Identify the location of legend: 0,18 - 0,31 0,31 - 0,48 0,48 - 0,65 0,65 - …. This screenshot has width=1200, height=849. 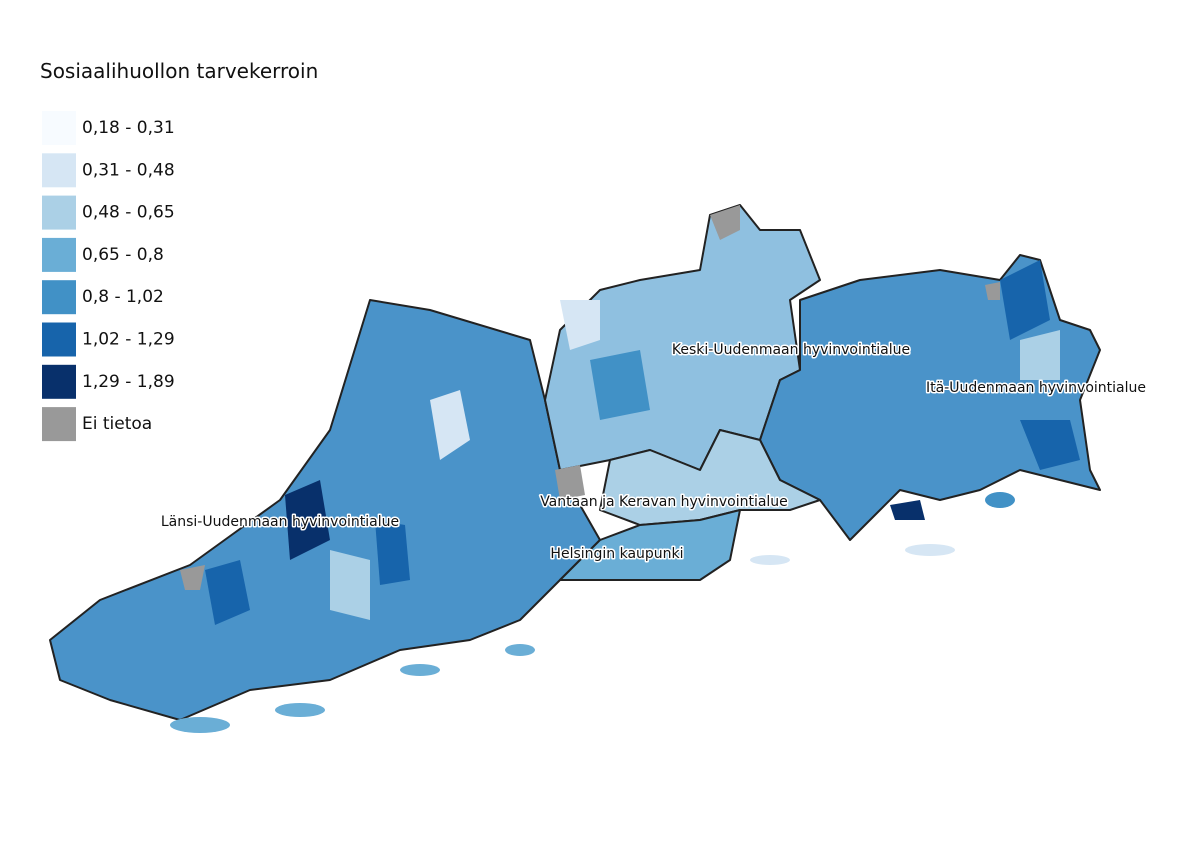
(108, 276).